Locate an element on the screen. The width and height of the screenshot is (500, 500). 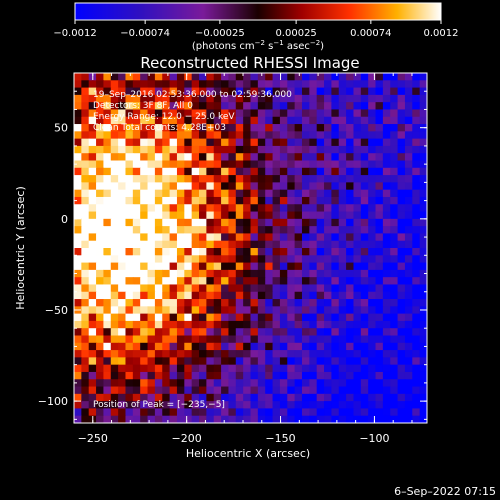
x-tick-label: −100 is located at coordinates (374, 438).